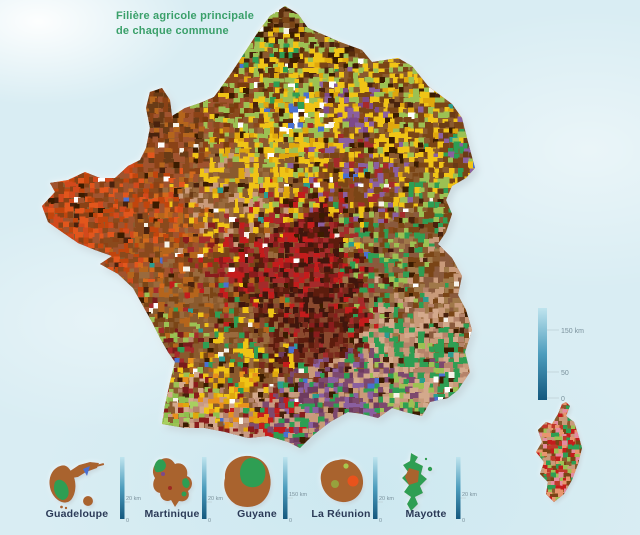  I want to click on inset-guyane, so click(247, 481).